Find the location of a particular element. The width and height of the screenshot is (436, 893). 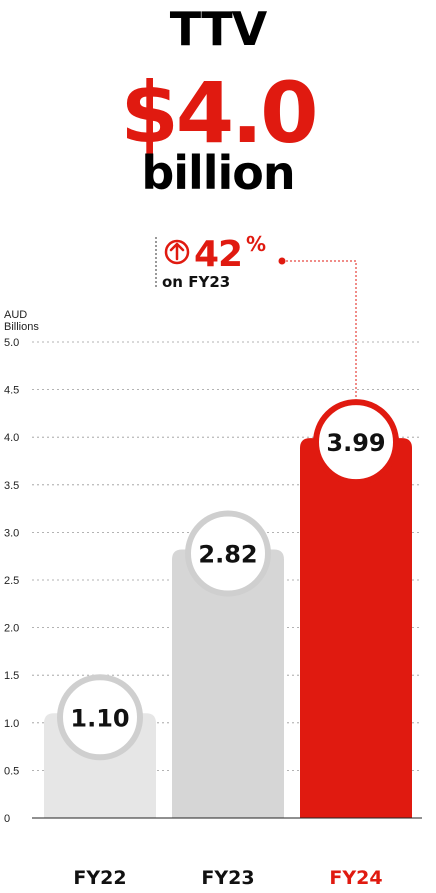

leader-line is located at coordinates (319, 329).